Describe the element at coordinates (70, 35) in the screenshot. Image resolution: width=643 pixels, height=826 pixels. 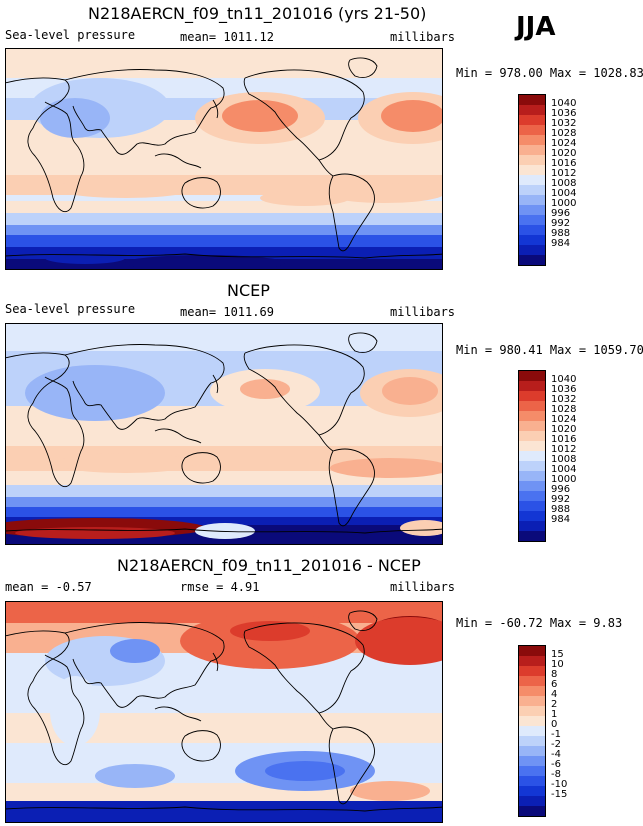
I see `panel1-left-label: Sea-level pressure` at that location.